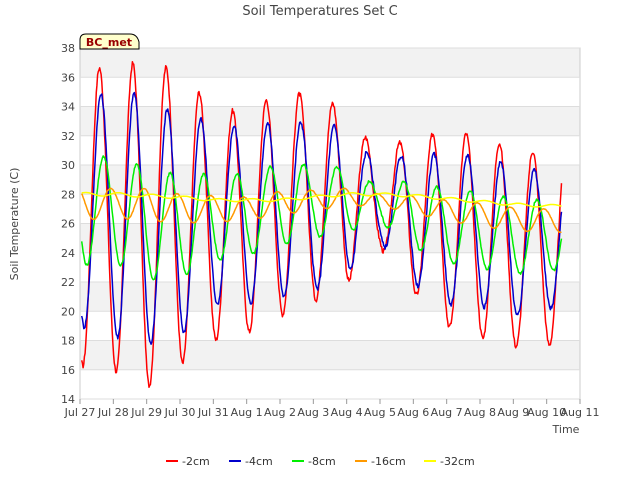  What do you see at coordinates (68, 253) in the screenshot?
I see `y-tick-label: 24` at bounding box center [68, 253].